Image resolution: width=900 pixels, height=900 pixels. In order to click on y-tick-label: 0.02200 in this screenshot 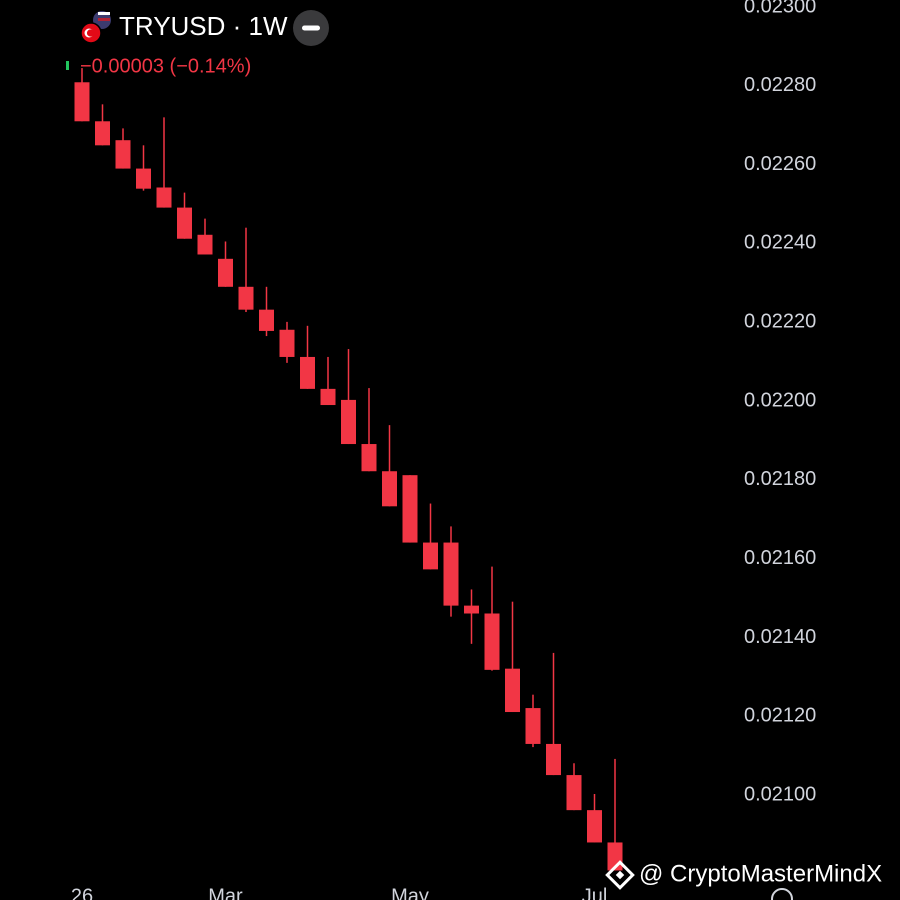, I will do `click(780, 400)`.